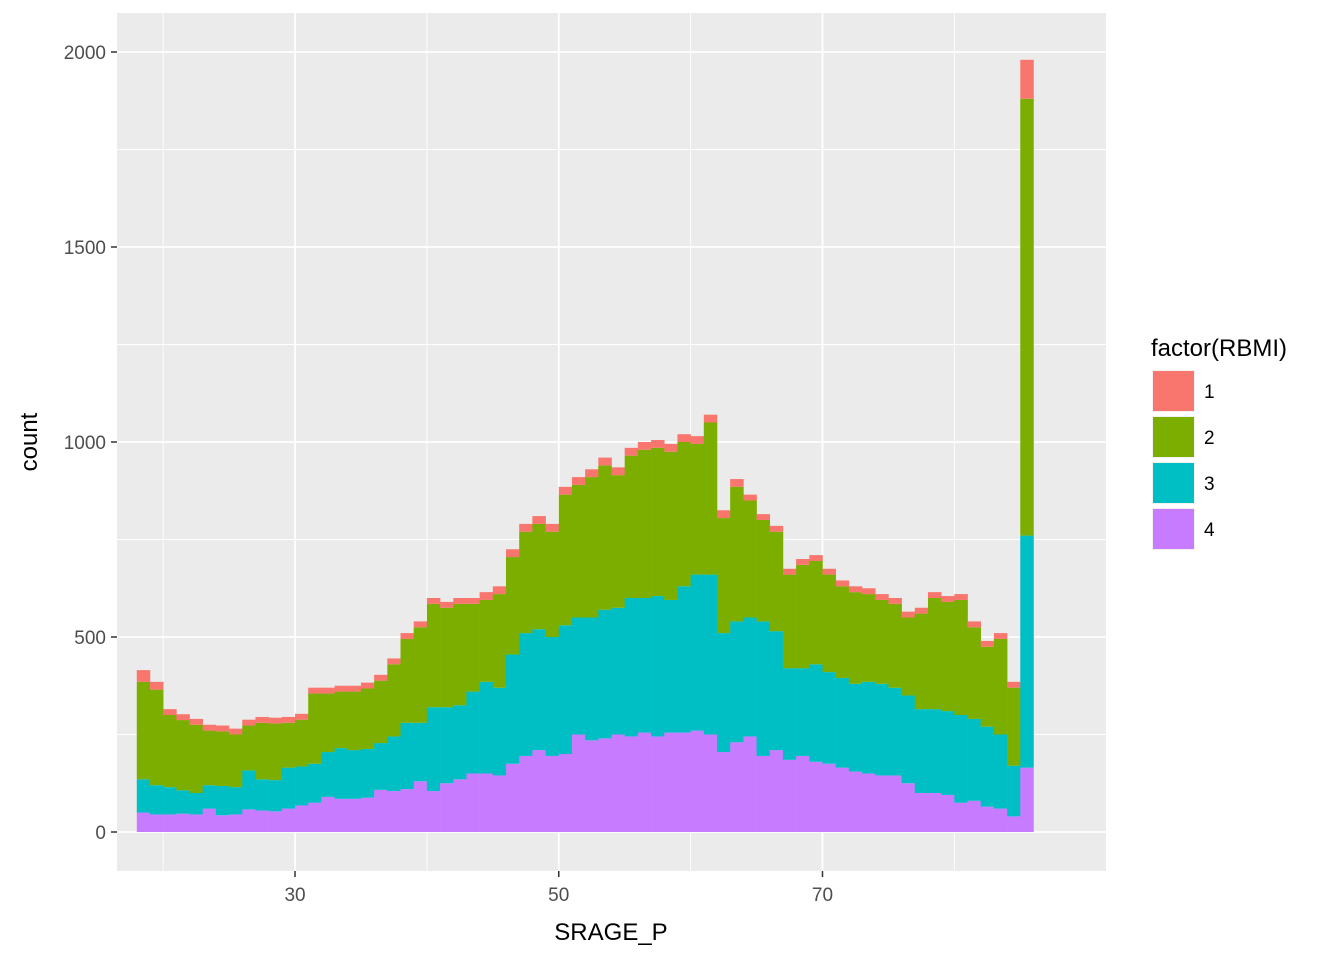 The width and height of the screenshot is (1344, 960). I want to click on x-axis-title: SRAGE_P, so click(610, 932).